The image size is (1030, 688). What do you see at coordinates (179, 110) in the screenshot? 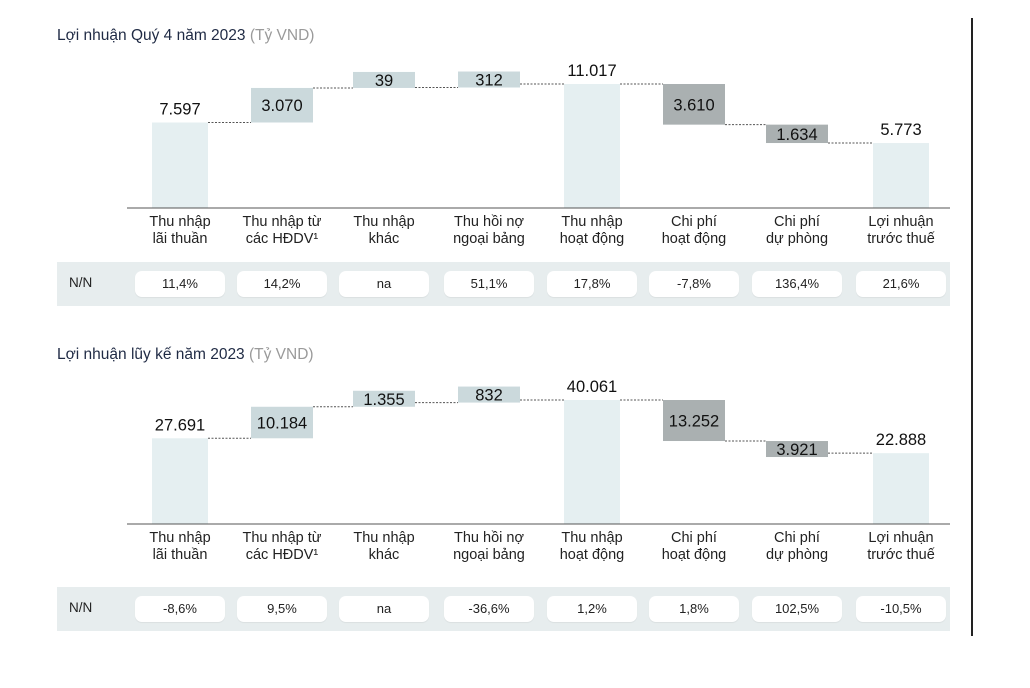
I see `data-label: 7.597` at bounding box center [179, 110].